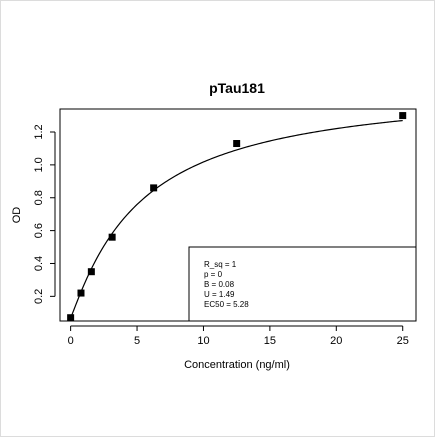  Describe the element at coordinates (71, 341) in the screenshot. I see `x-tick-label: 0` at that location.